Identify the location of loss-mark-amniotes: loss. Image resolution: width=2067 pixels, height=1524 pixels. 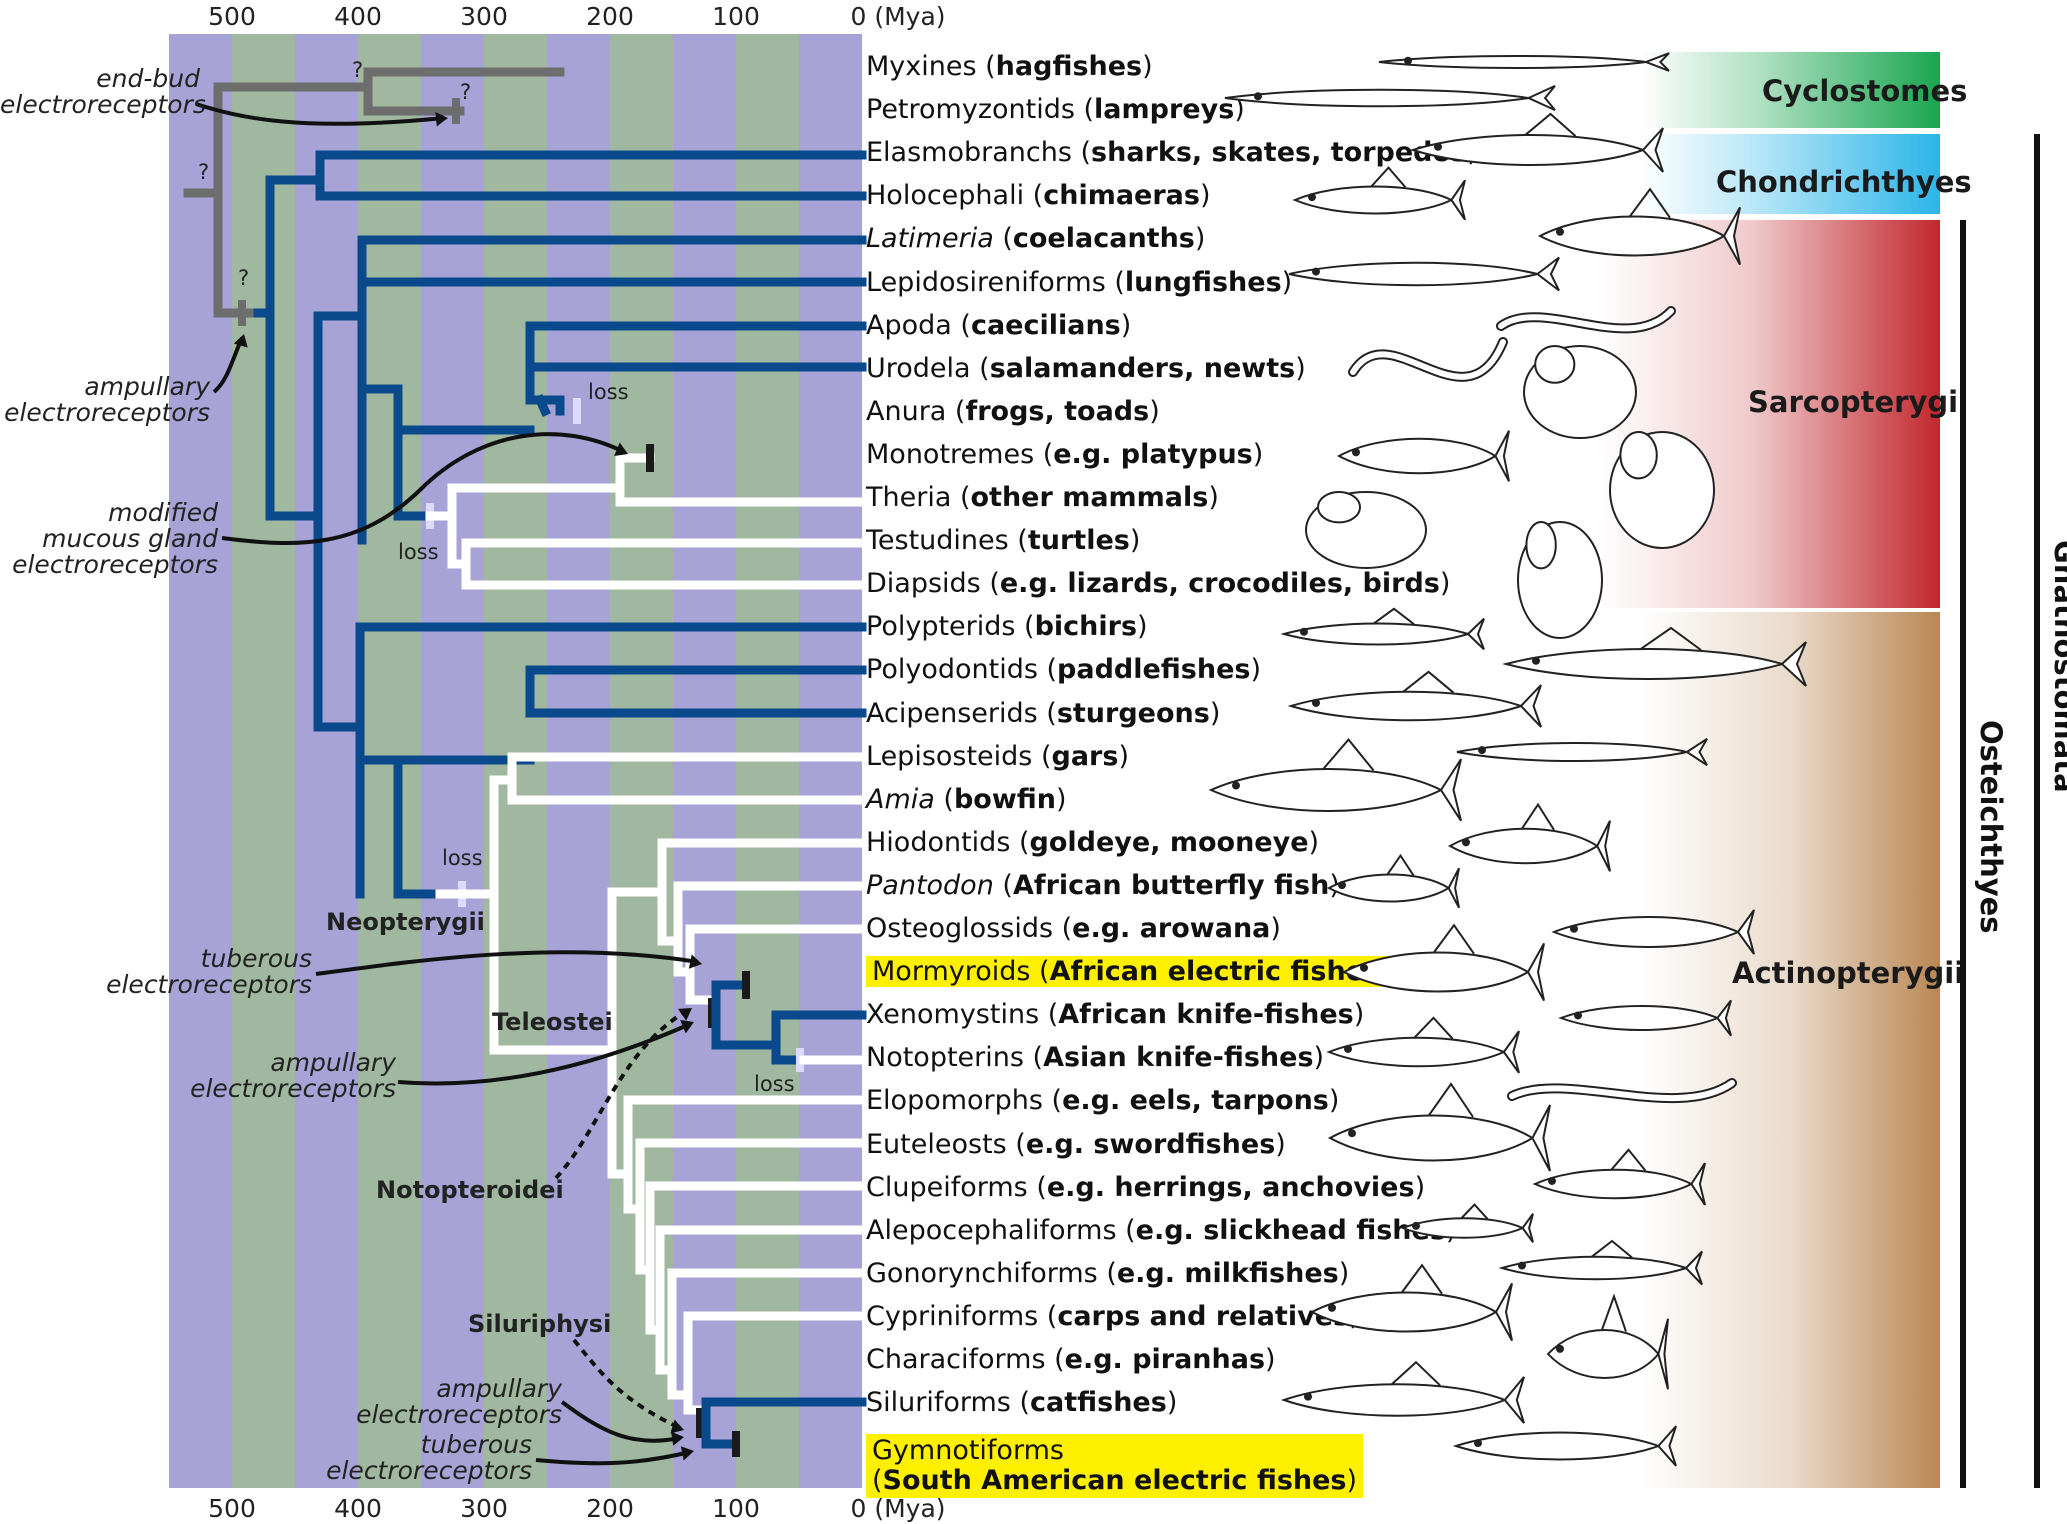
(418, 552).